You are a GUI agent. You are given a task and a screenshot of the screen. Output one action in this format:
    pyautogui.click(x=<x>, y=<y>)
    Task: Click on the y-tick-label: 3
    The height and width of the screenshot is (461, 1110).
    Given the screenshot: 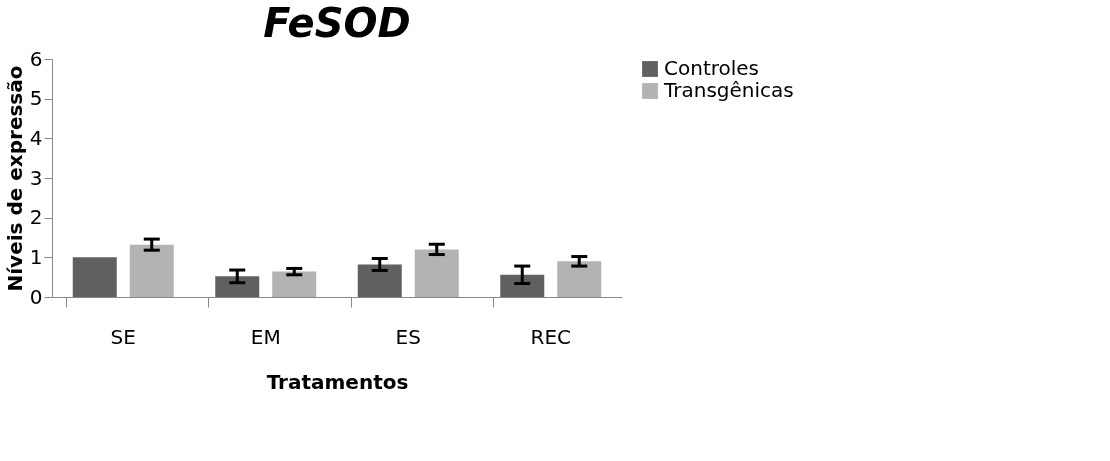 What is the action you would take?
    pyautogui.click(x=36, y=177)
    